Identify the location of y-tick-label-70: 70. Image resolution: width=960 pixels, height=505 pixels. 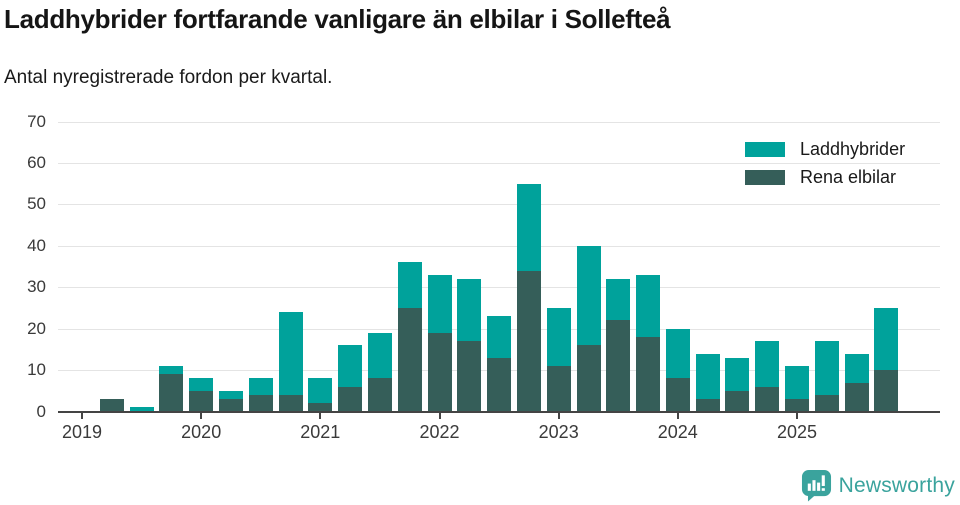
(36, 121).